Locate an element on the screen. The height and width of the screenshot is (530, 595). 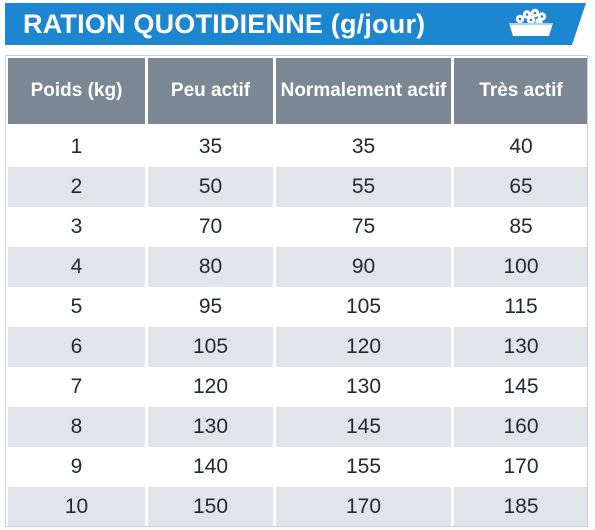
high-activity-cell: 185 is located at coordinates (521, 507).